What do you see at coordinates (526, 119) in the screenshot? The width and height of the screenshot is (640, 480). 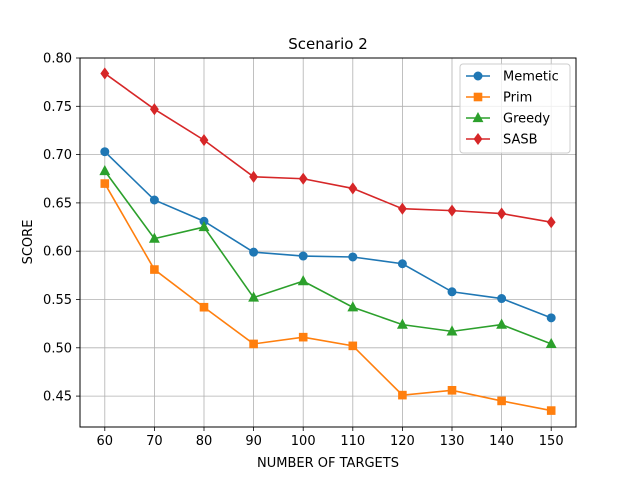 I see `legend-label-greedy: Greedy` at bounding box center [526, 119].